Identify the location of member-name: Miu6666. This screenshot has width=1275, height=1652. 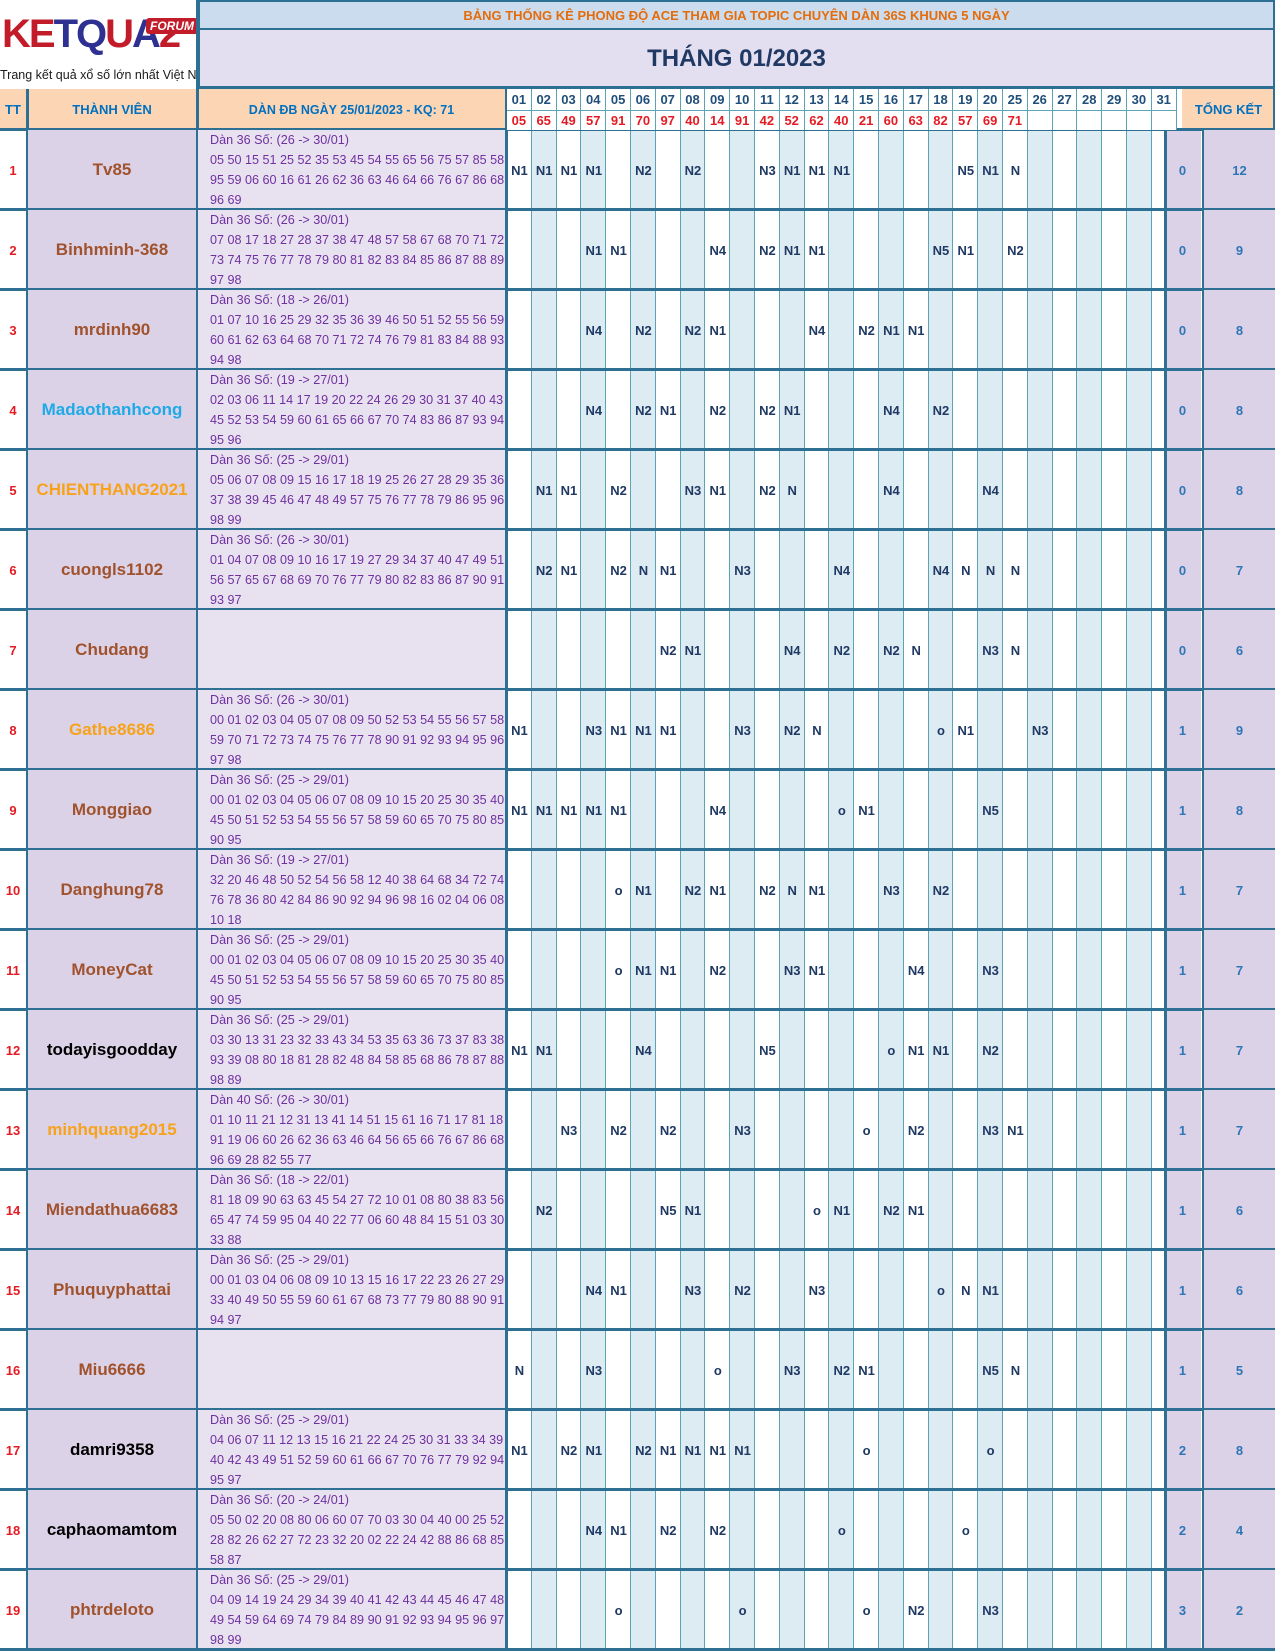
(112, 1370).